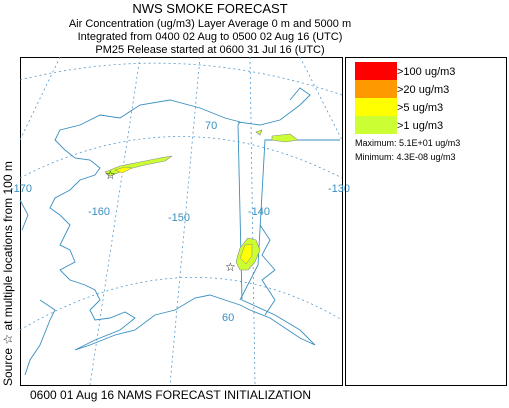 This screenshot has height=408, width=509. I want to click on legend-minimum: Minimum: 4.3E-08 ug/m3, so click(405, 157).